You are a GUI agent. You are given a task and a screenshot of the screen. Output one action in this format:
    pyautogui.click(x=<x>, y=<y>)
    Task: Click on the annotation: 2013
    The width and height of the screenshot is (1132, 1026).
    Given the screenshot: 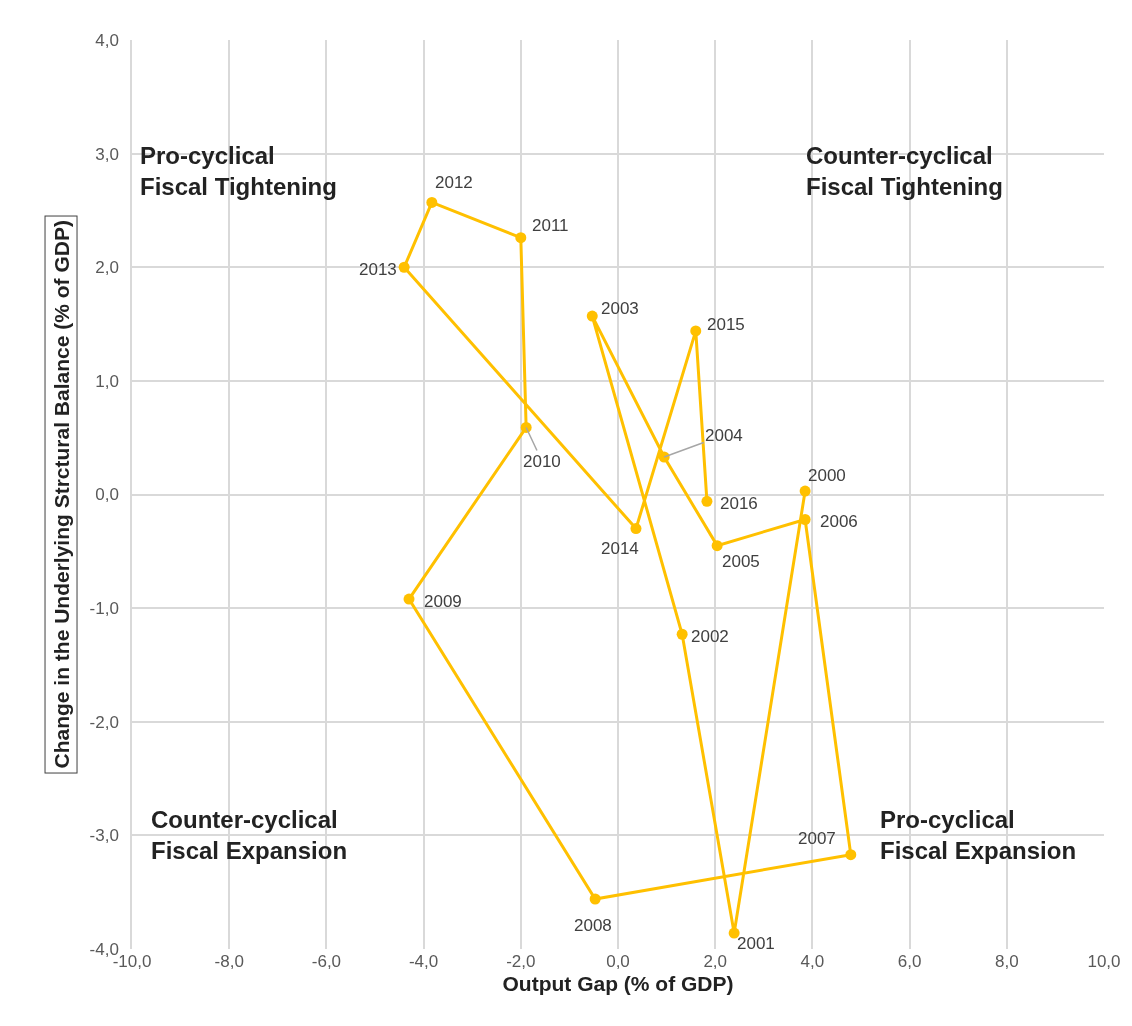 What is the action you would take?
    pyautogui.click(x=378, y=269)
    